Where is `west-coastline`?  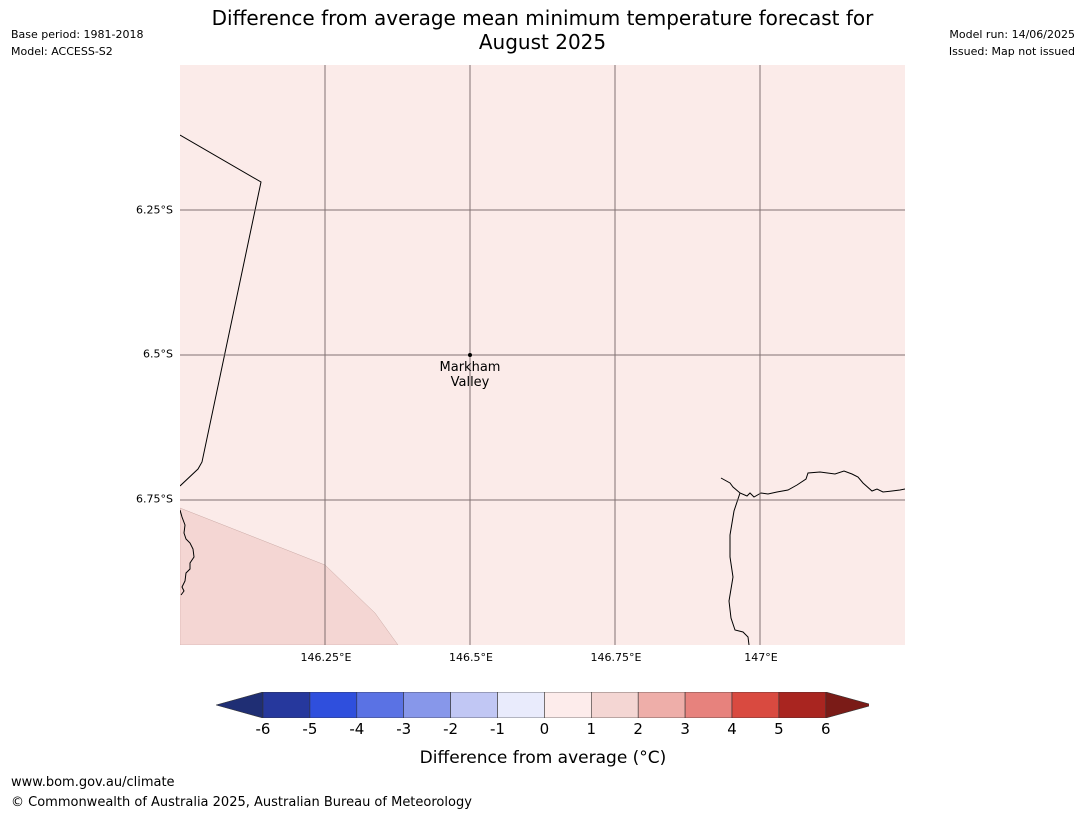
west-coastline is located at coordinates (187, 552).